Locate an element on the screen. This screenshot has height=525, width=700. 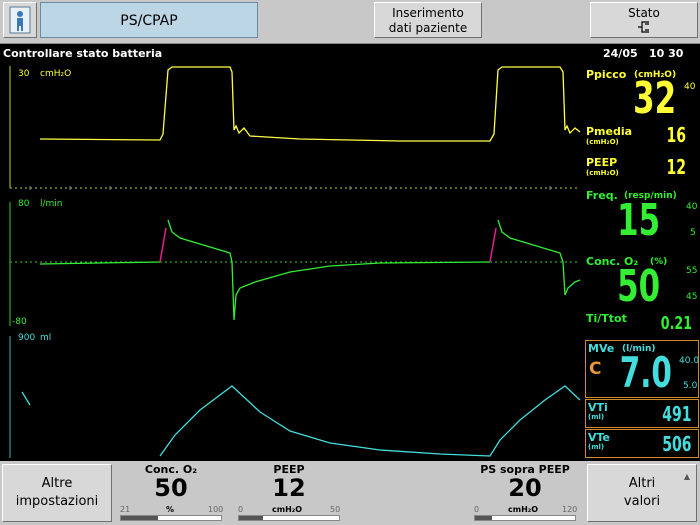
expand-arrow-icon: ▲ is located at coordinates (686, 476).